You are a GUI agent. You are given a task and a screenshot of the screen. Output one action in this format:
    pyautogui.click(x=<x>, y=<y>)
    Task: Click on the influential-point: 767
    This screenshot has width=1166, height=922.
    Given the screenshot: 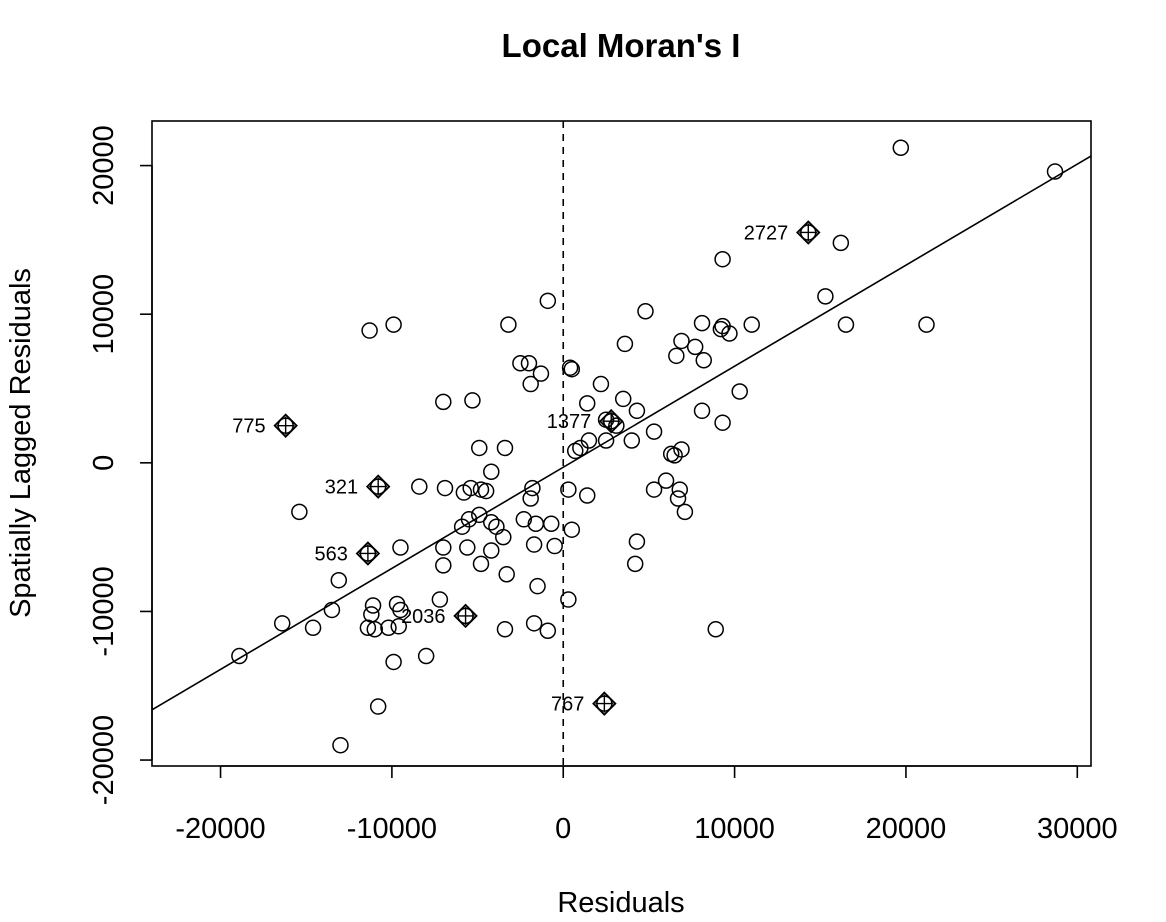 What is the action you would take?
    pyautogui.click(x=584, y=703)
    